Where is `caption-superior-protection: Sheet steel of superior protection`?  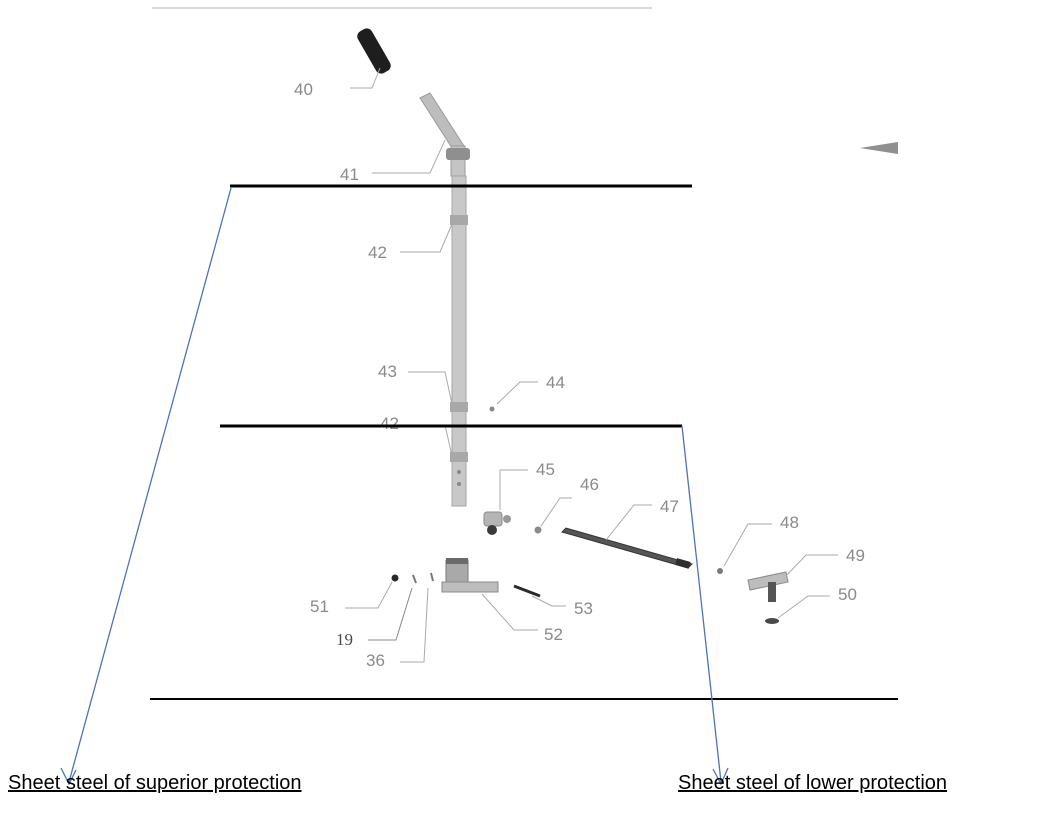 caption-superior-protection: Sheet steel of superior protection is located at coordinates (155, 783).